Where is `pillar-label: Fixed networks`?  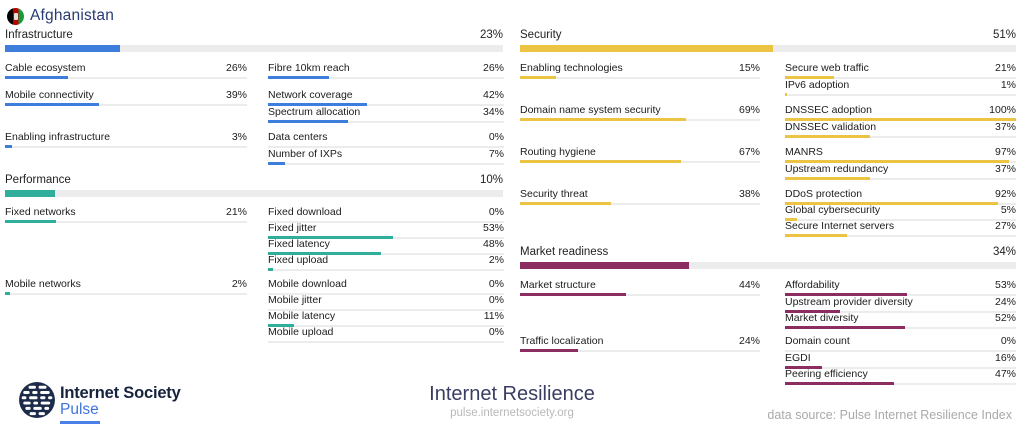 pillar-label: Fixed networks is located at coordinates (40, 212).